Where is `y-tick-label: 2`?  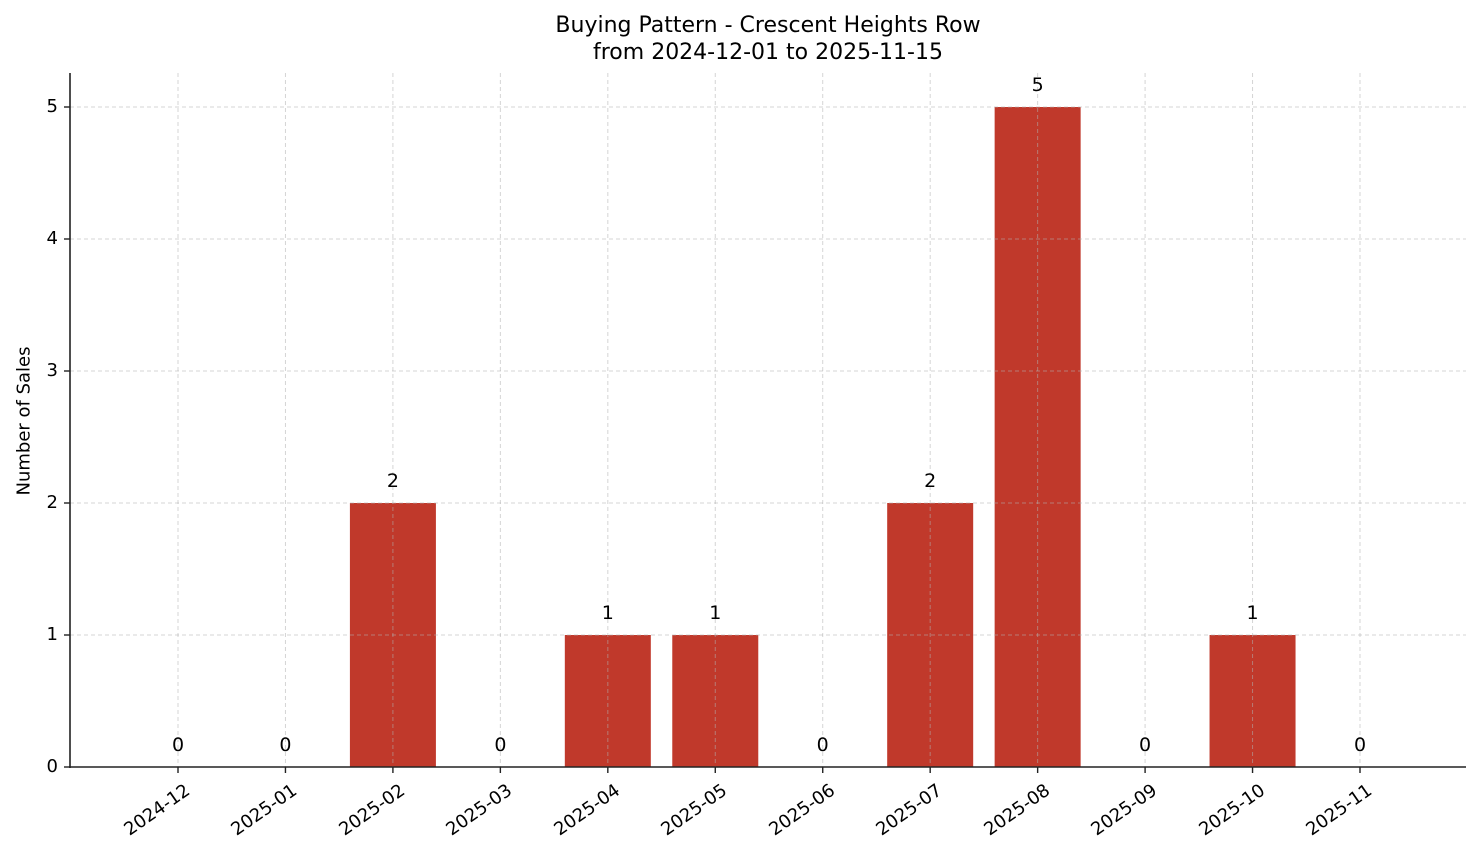
y-tick-label: 2 is located at coordinates (52, 502).